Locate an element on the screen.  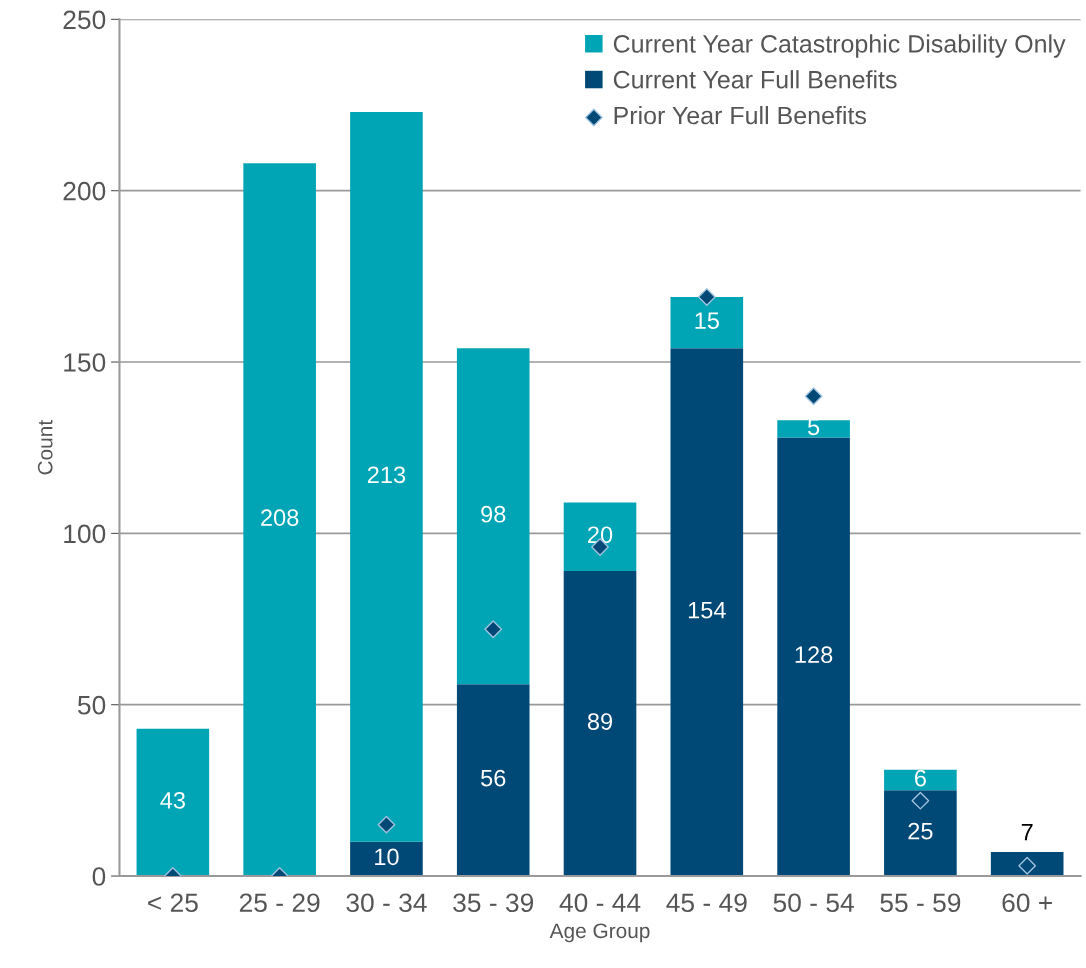
data-label: 98 is located at coordinates (493, 514).